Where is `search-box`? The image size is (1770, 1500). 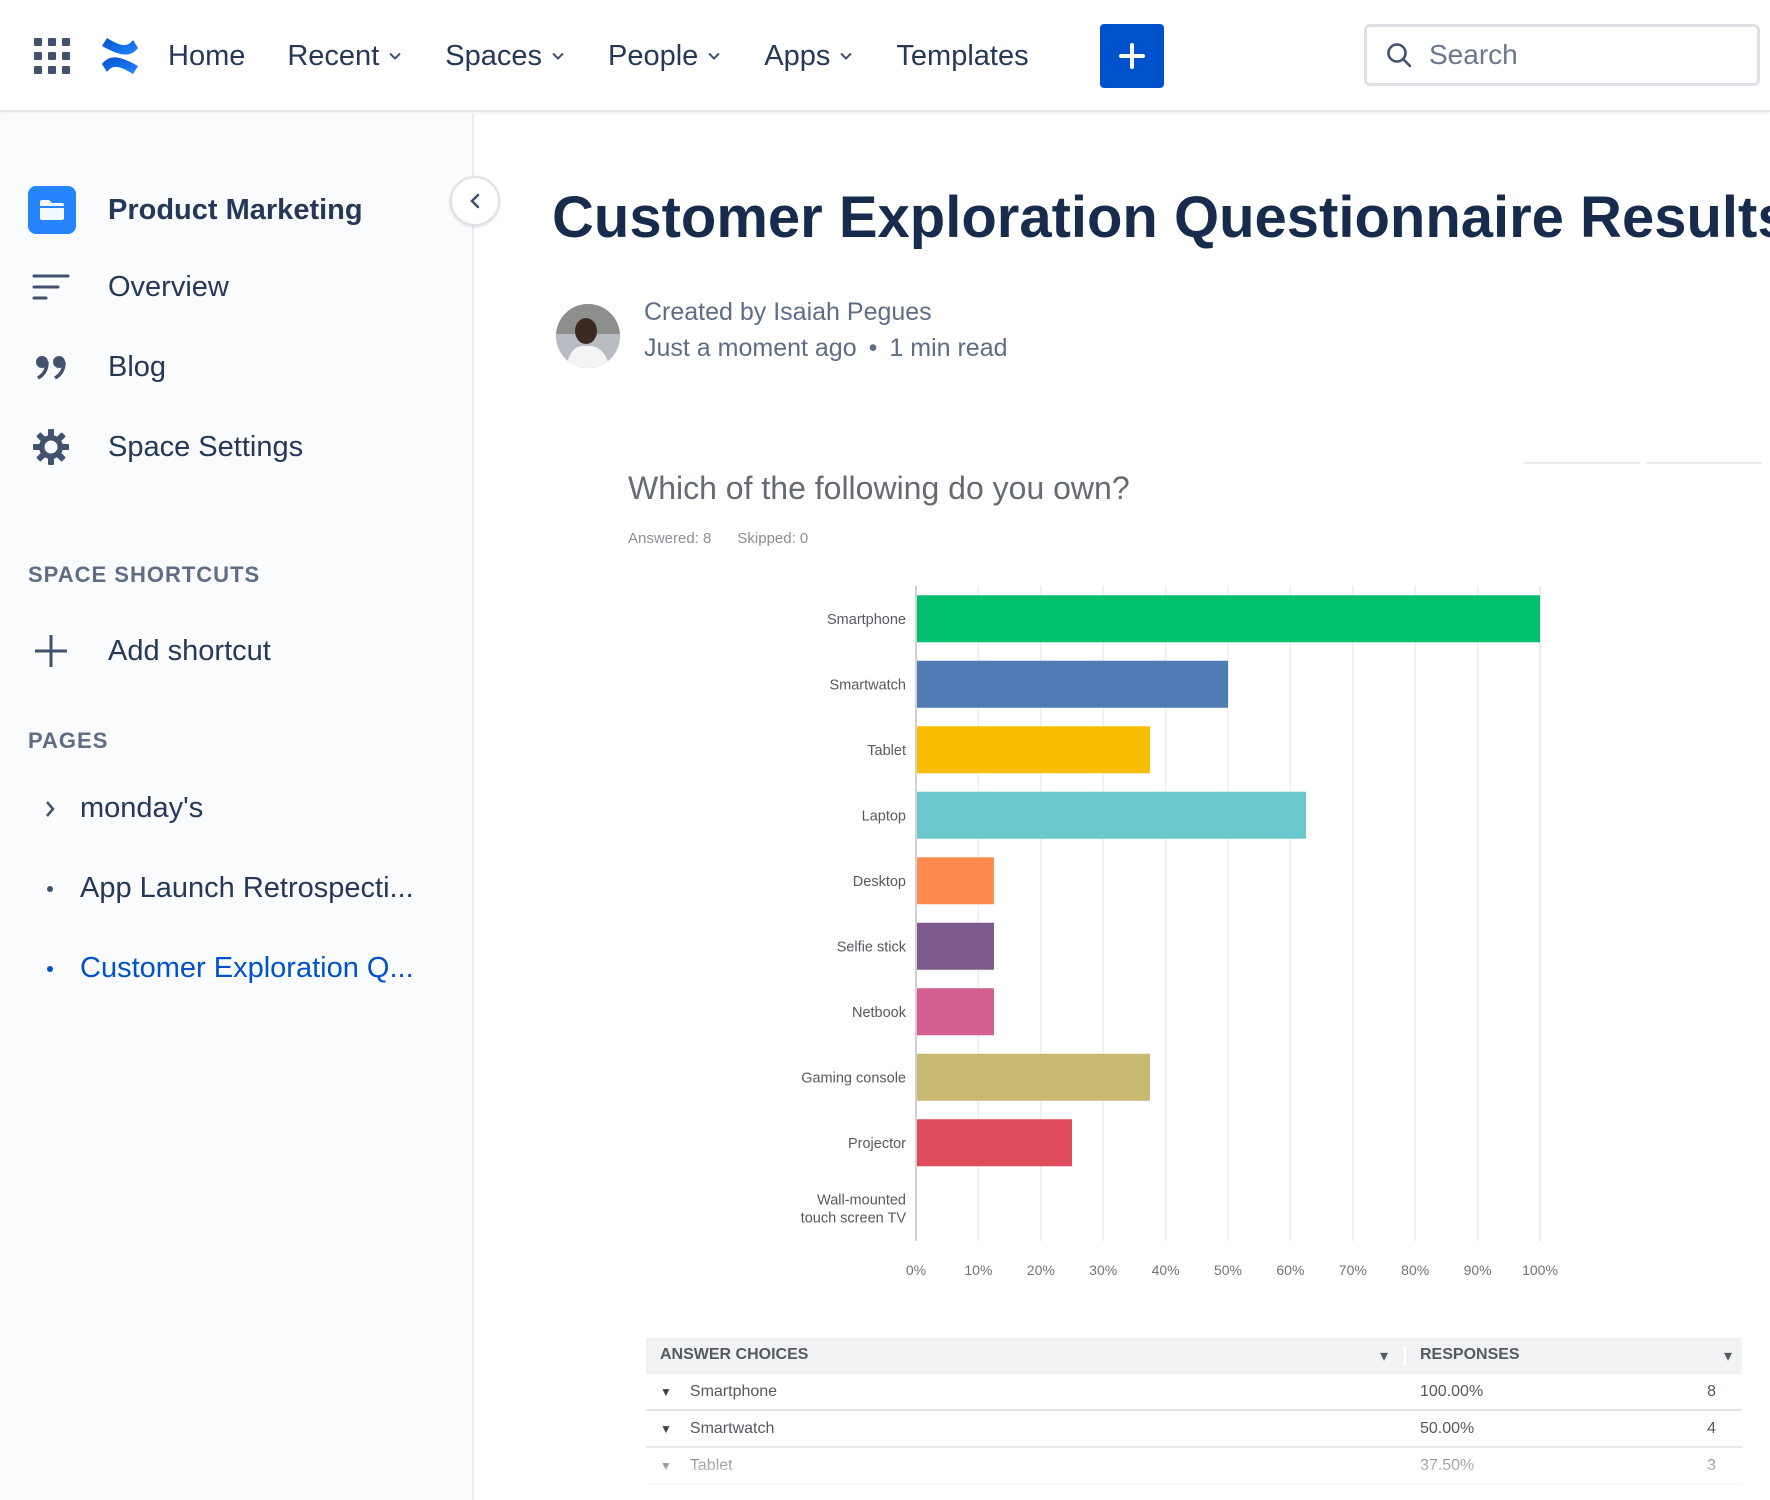
search-box is located at coordinates (1562, 55).